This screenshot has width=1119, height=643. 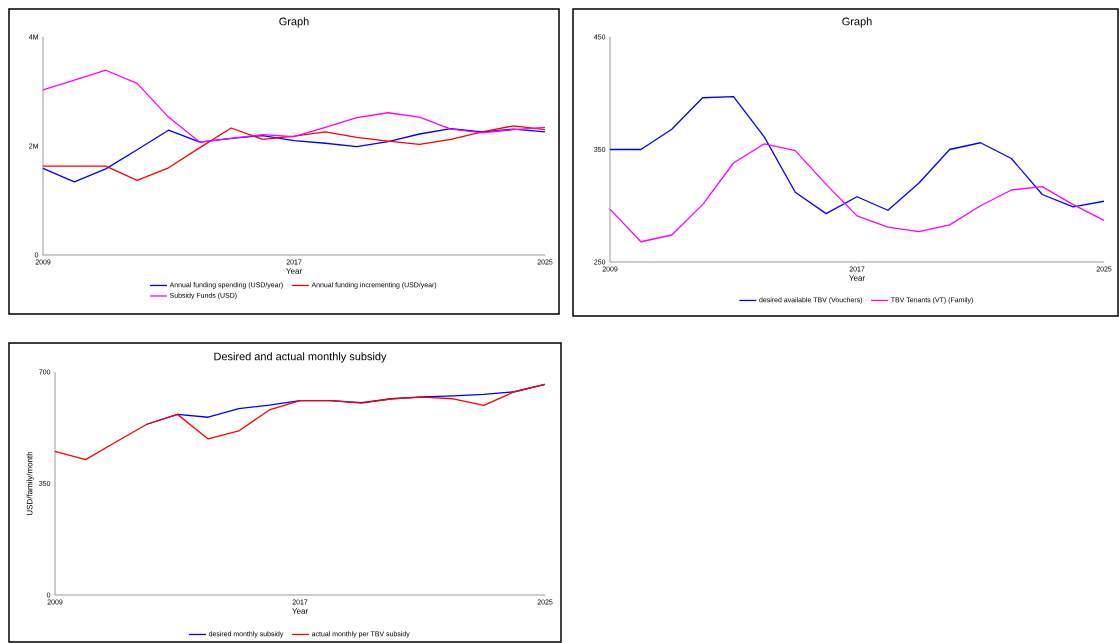 I want to click on chart-title: Desired and actual monthly subsidy, so click(x=300, y=357).